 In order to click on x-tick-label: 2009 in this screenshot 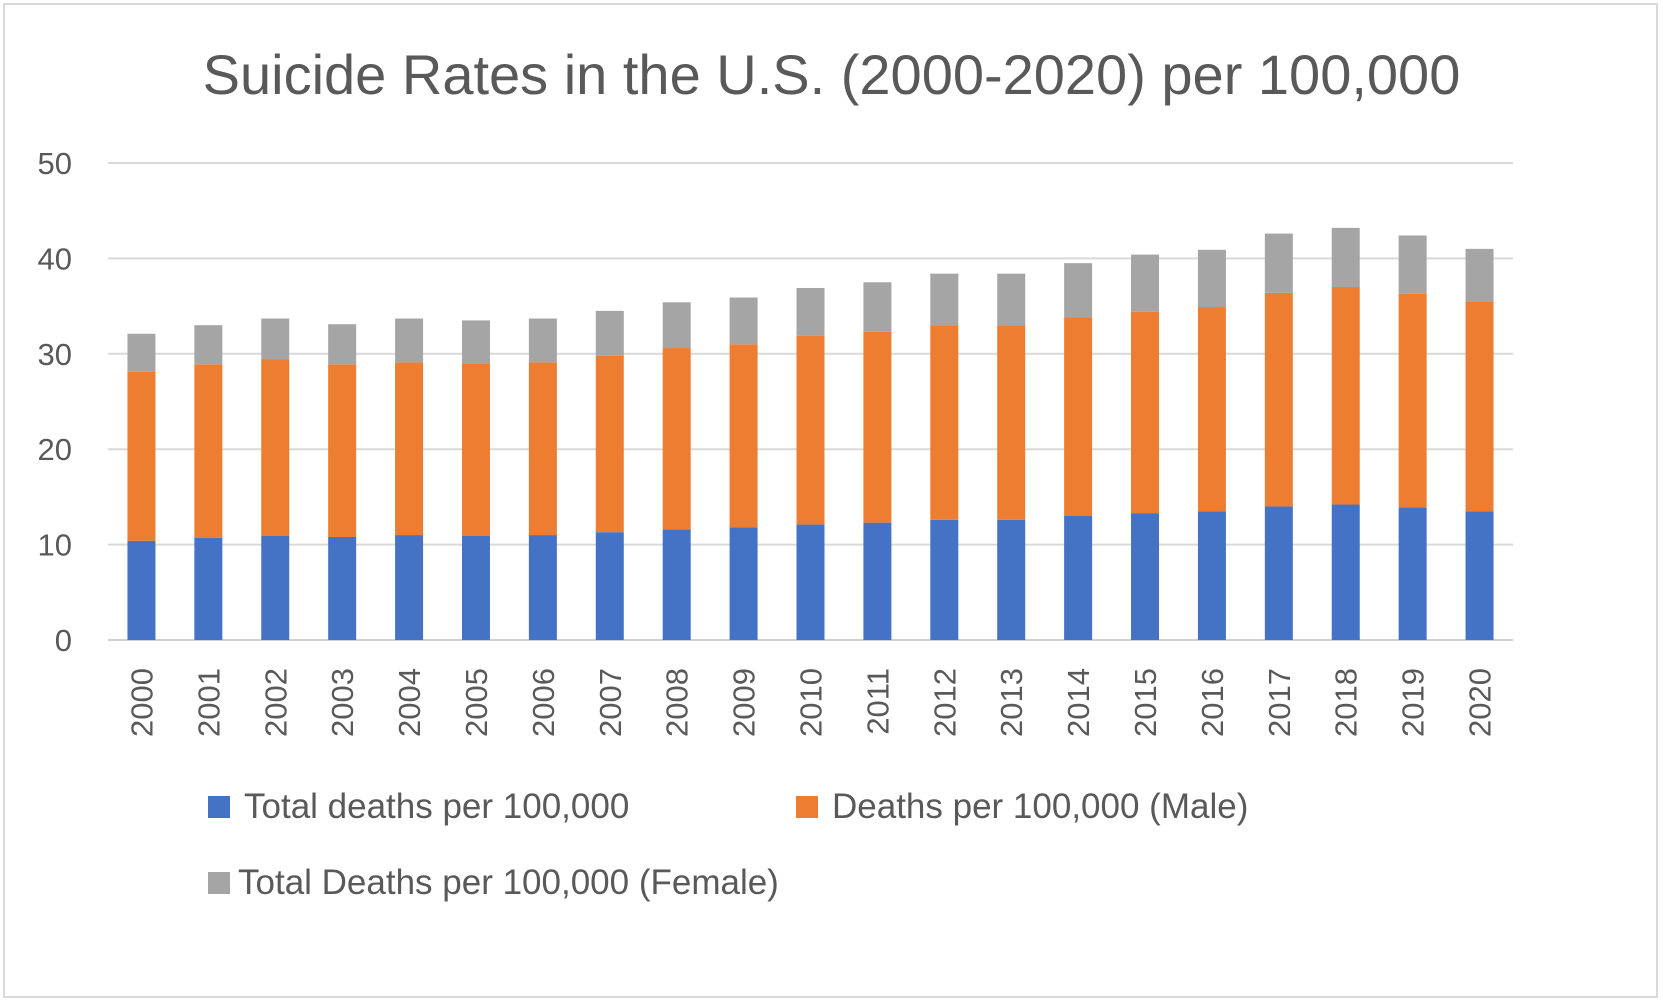, I will do `click(744, 702)`.